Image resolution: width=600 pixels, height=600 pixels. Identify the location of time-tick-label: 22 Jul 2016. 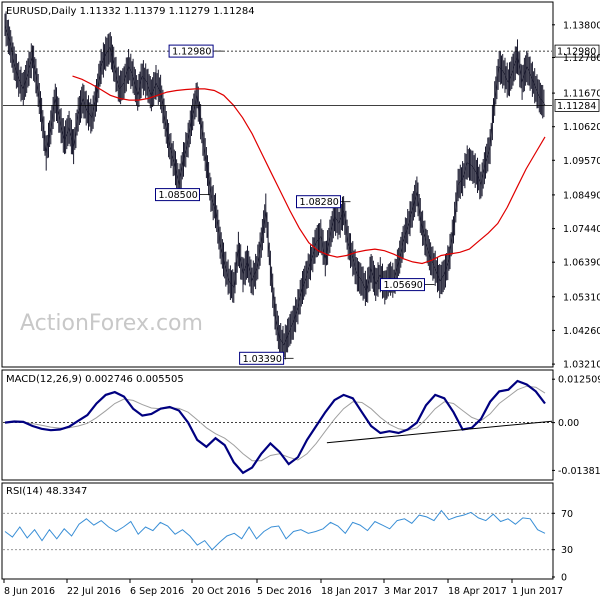
(94, 591).